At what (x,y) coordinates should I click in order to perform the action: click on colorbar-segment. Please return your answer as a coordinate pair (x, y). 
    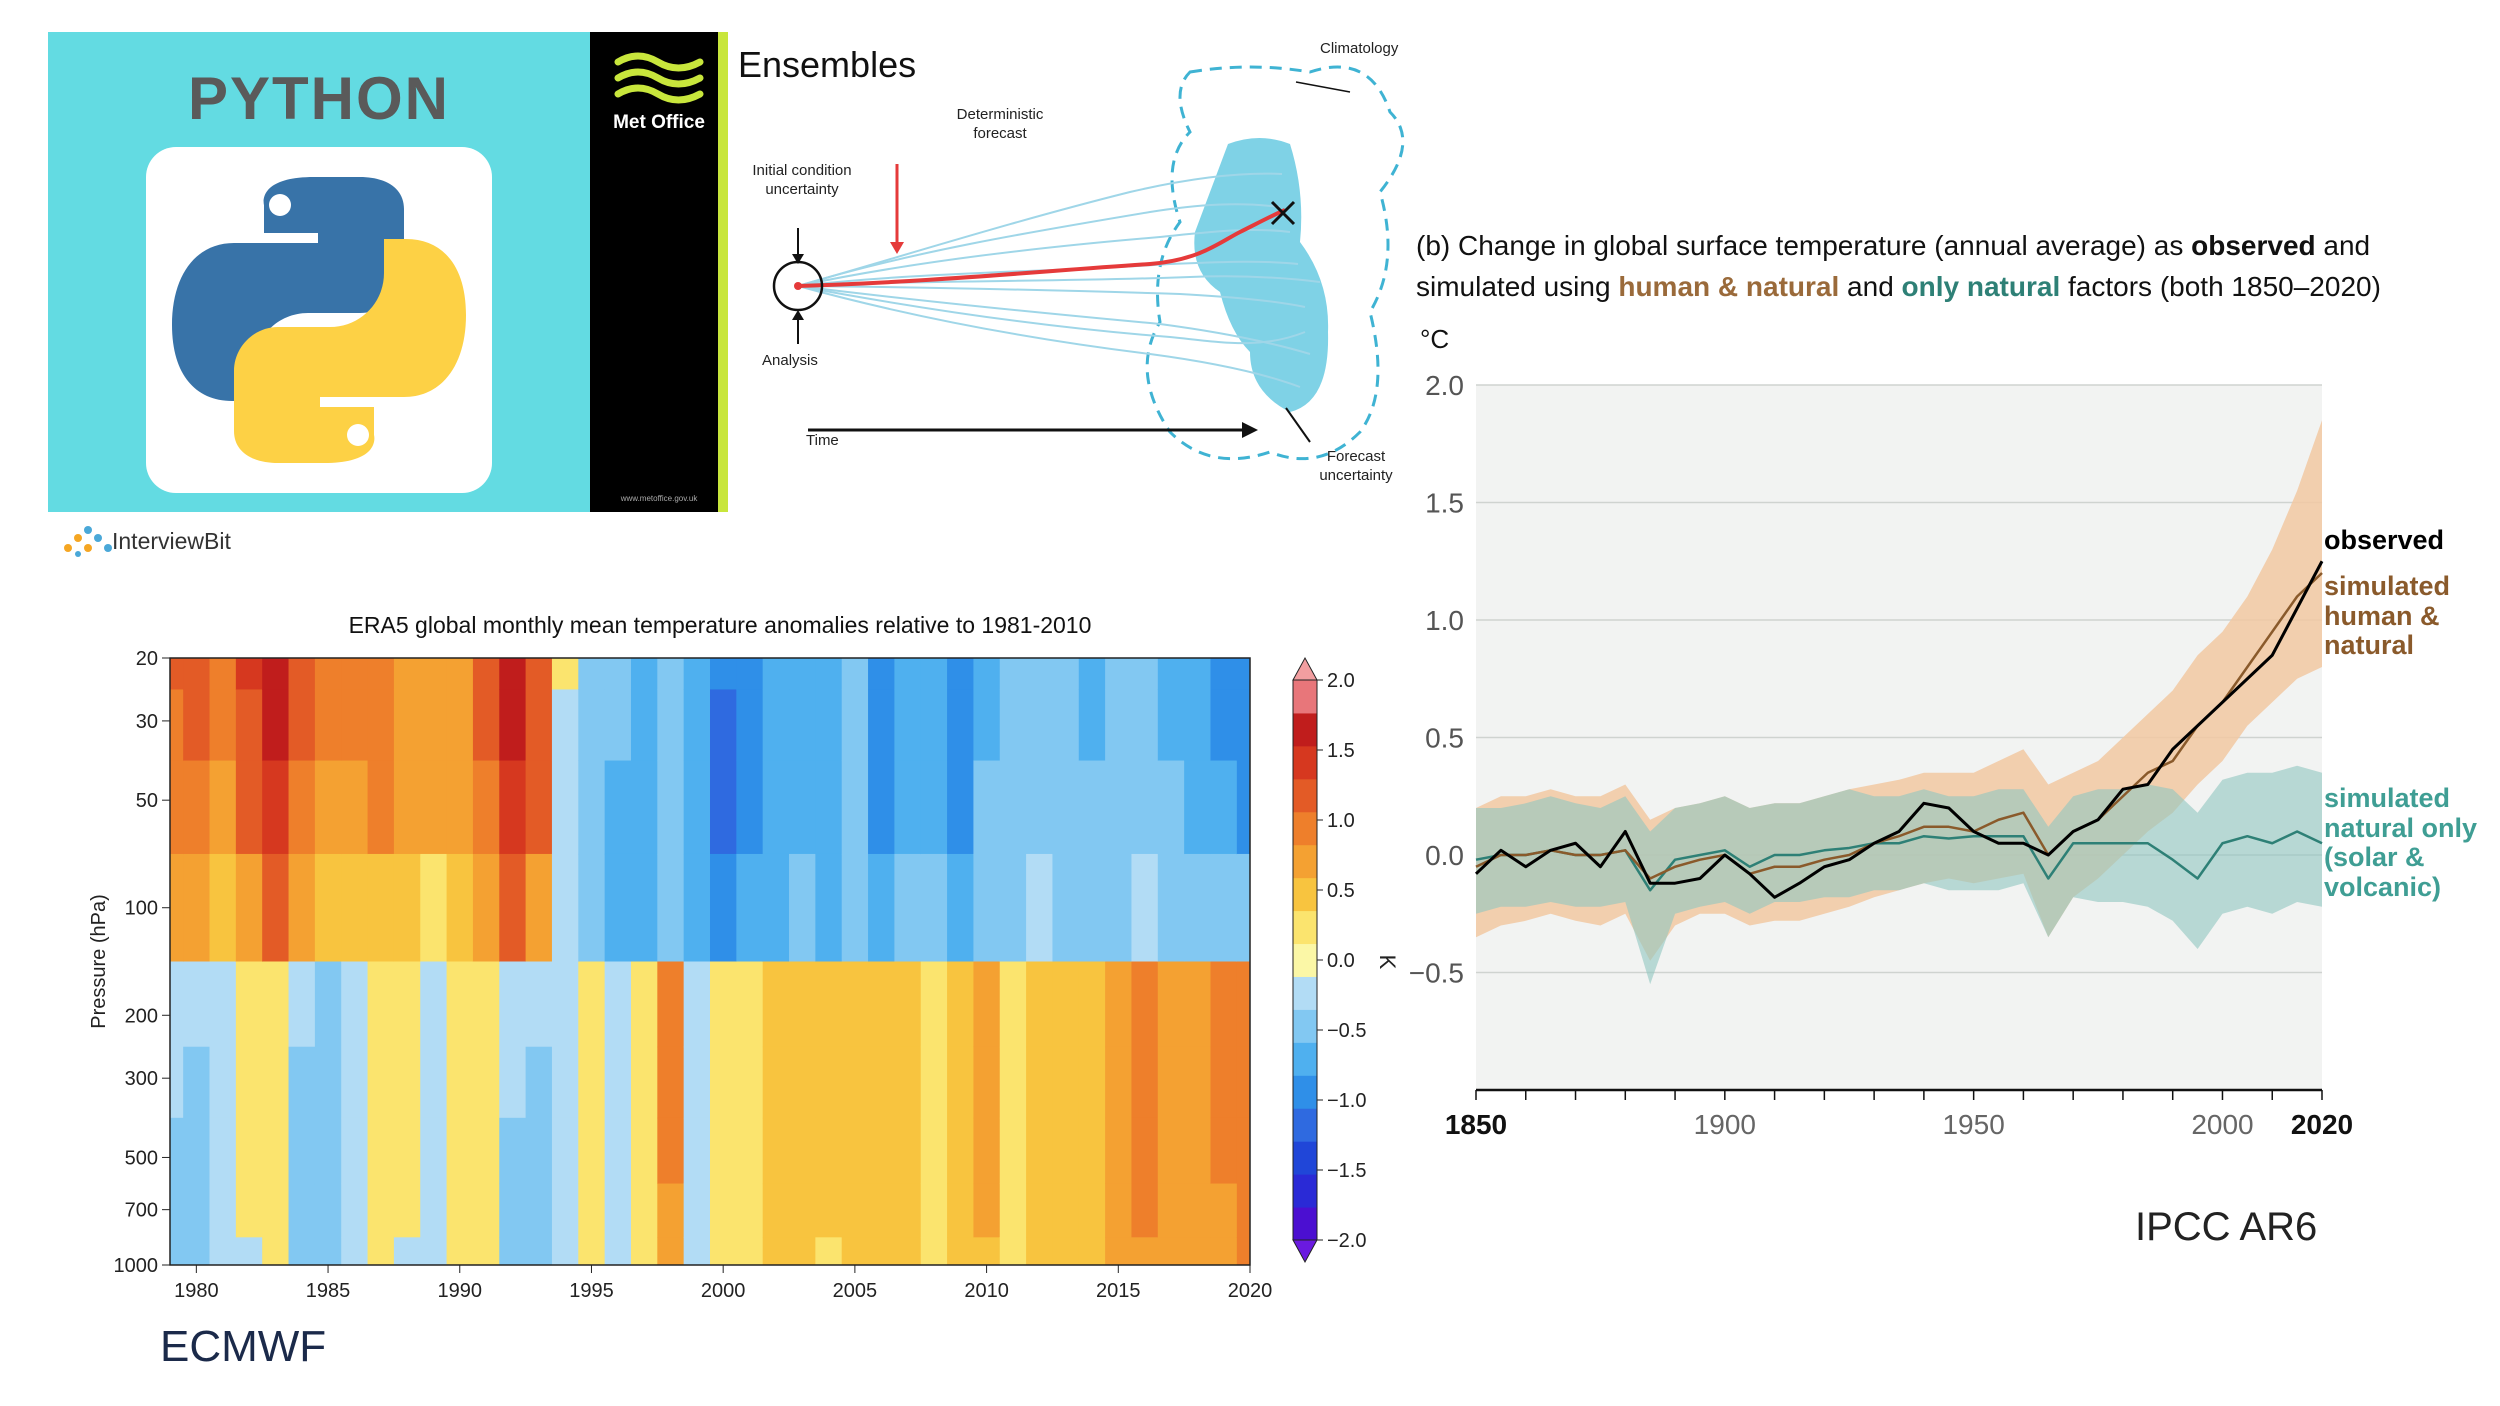
    Looking at the image, I should click on (1305, 927).